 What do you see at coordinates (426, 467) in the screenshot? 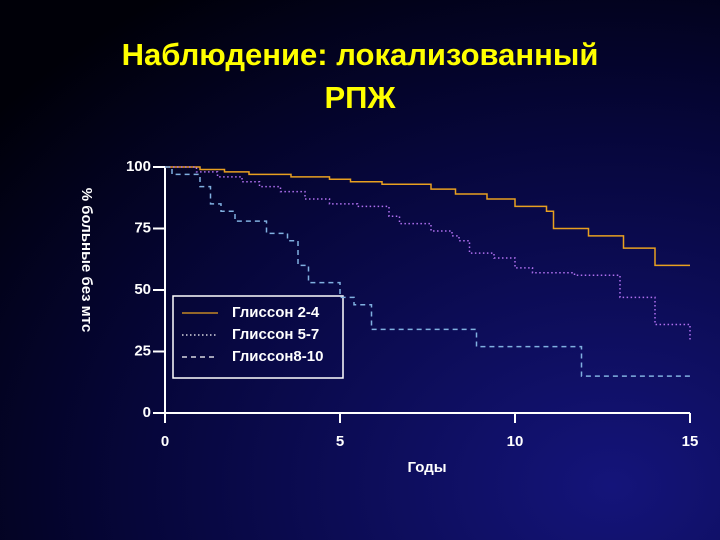
I see `x-axis-label: Годы` at bounding box center [426, 467].